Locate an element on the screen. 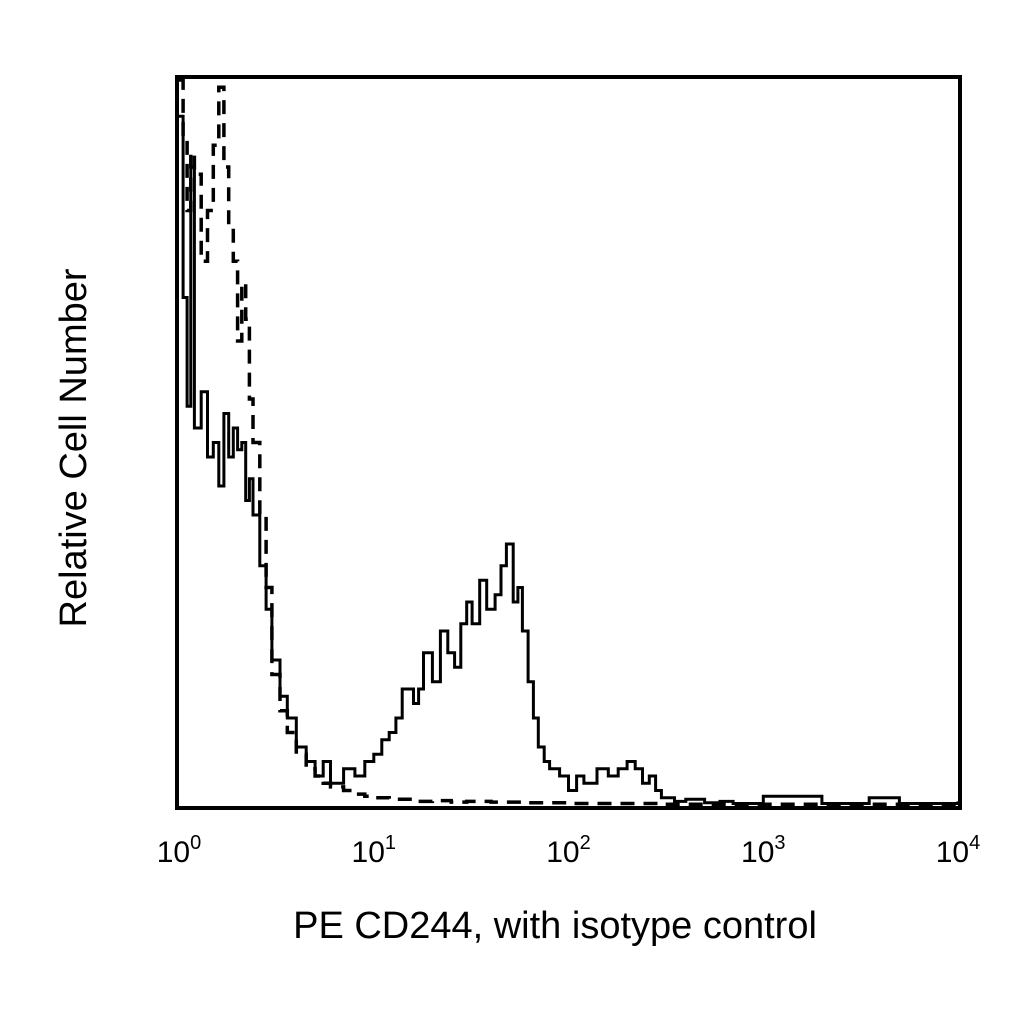 The width and height of the screenshot is (1024, 1024). x-tick-labels: 10⁰ 10¹ 10² 10³ 10⁴ is located at coordinates (569, 850).